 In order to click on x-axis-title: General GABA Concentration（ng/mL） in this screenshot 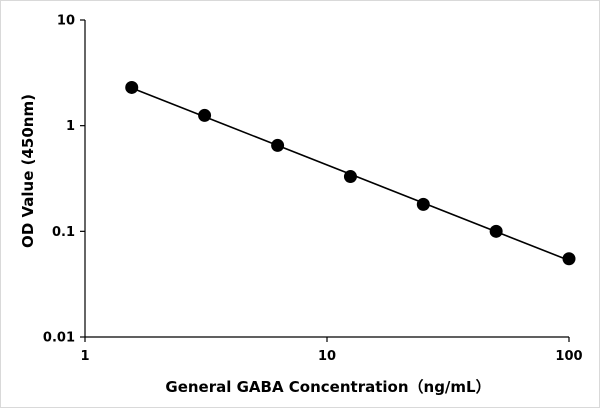, I will do `click(327, 387)`.